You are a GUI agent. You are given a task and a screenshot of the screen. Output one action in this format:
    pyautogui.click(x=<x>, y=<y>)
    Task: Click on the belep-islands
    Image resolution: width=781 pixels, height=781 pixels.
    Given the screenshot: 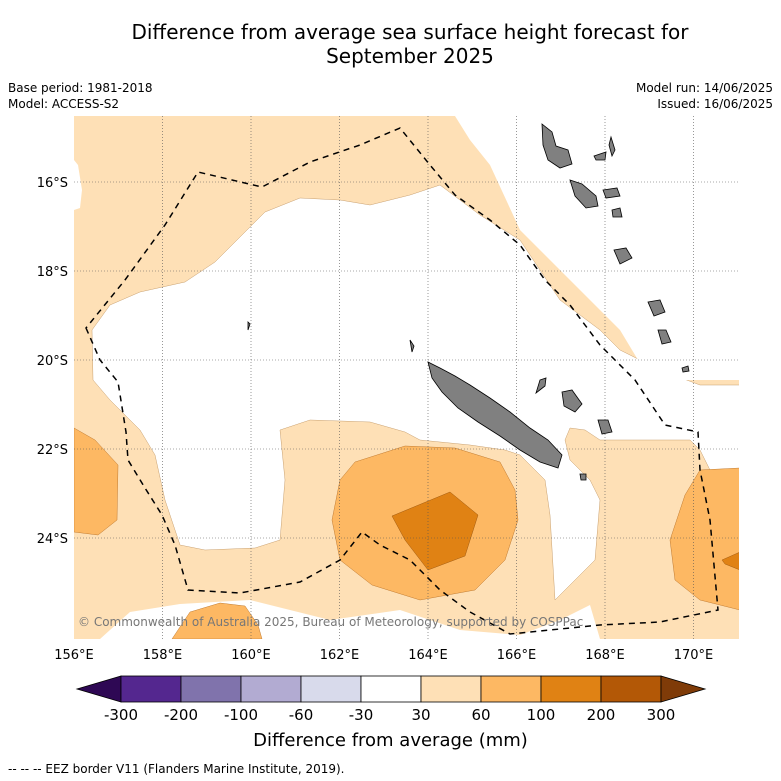 What is the action you would take?
    pyautogui.click(x=412, y=346)
    